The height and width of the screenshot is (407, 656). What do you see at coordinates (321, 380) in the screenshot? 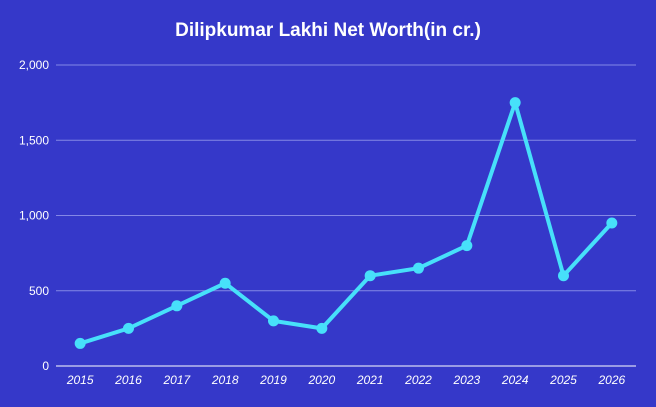
I see `x-tick-label: 2020` at bounding box center [321, 380].